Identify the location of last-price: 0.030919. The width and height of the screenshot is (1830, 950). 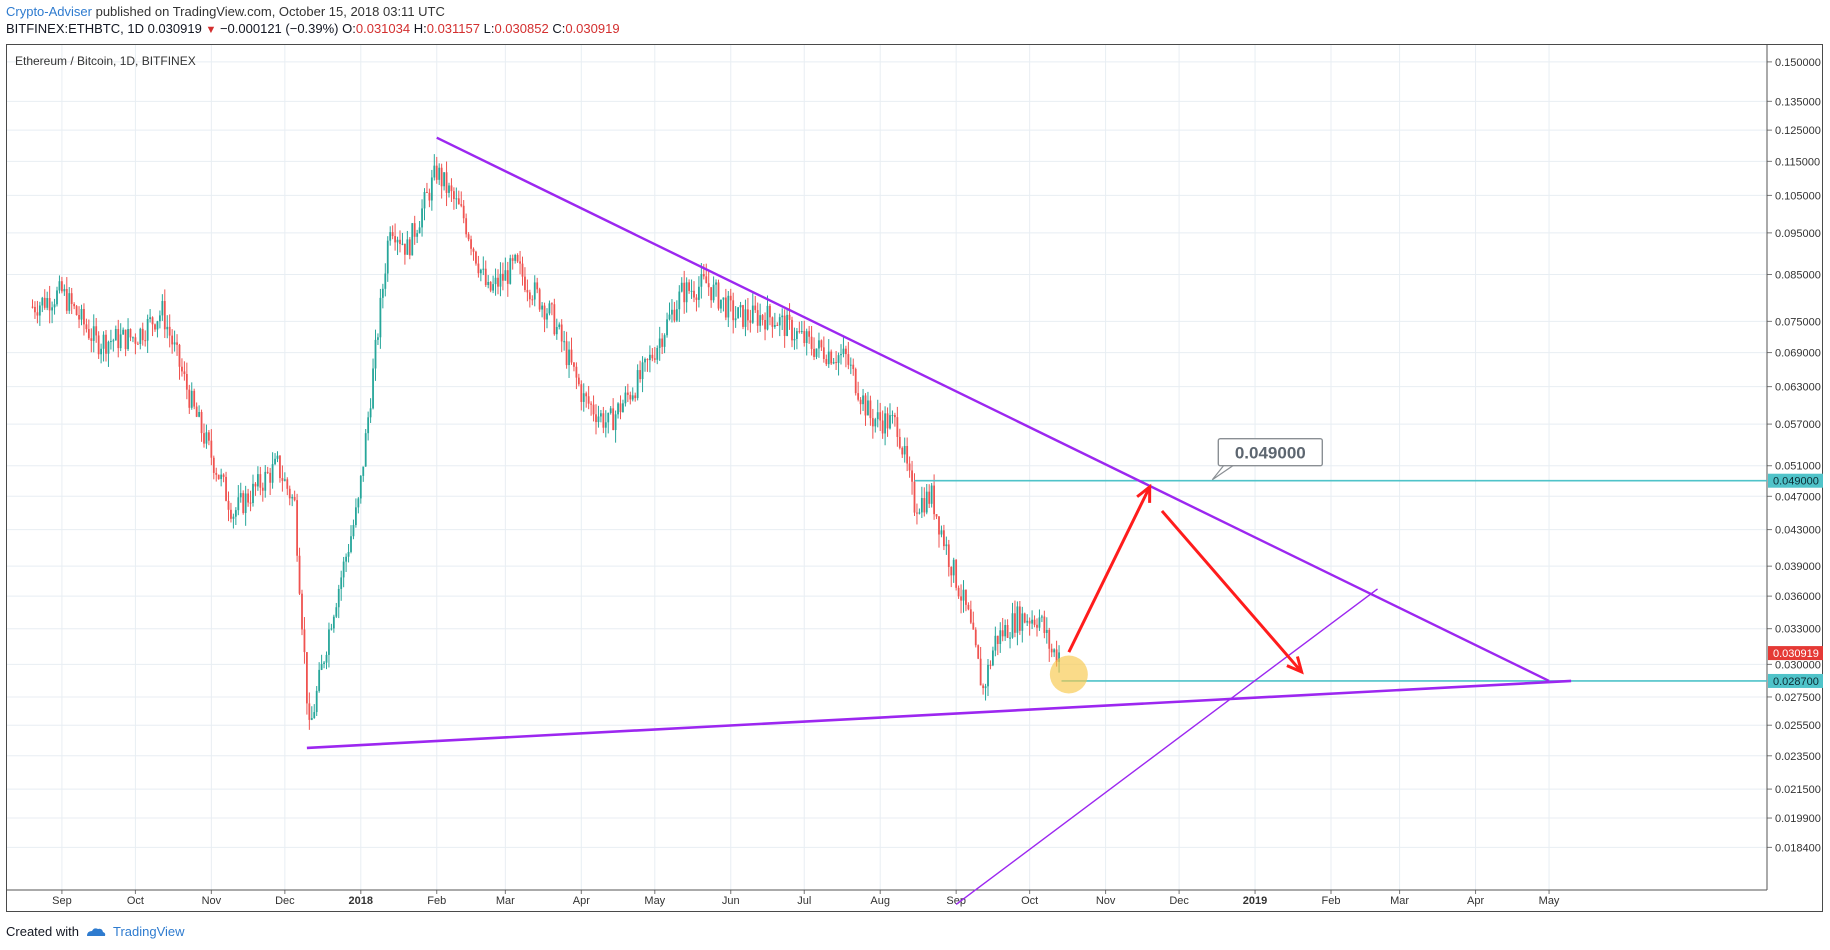
(174, 28).